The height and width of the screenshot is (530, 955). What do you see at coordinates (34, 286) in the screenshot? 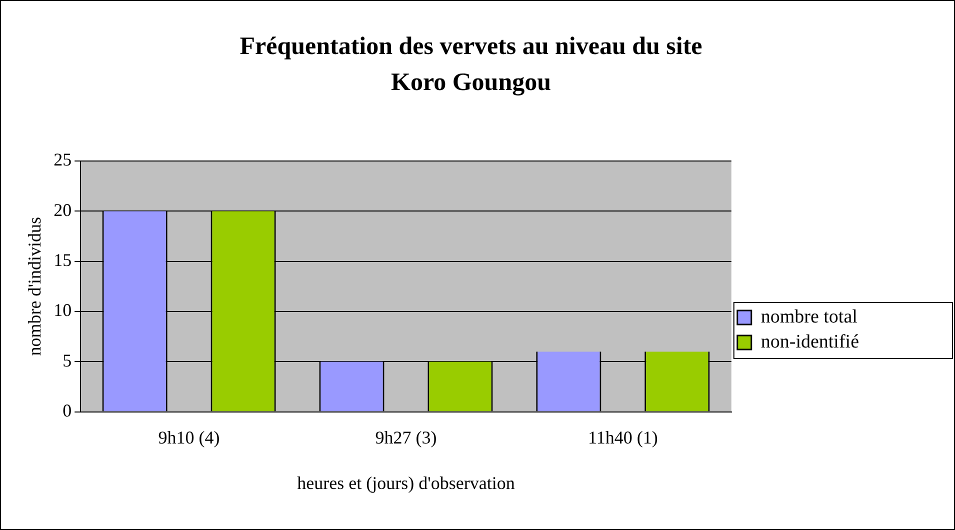
I see `y-axis-title: nombre d'individus` at bounding box center [34, 286].